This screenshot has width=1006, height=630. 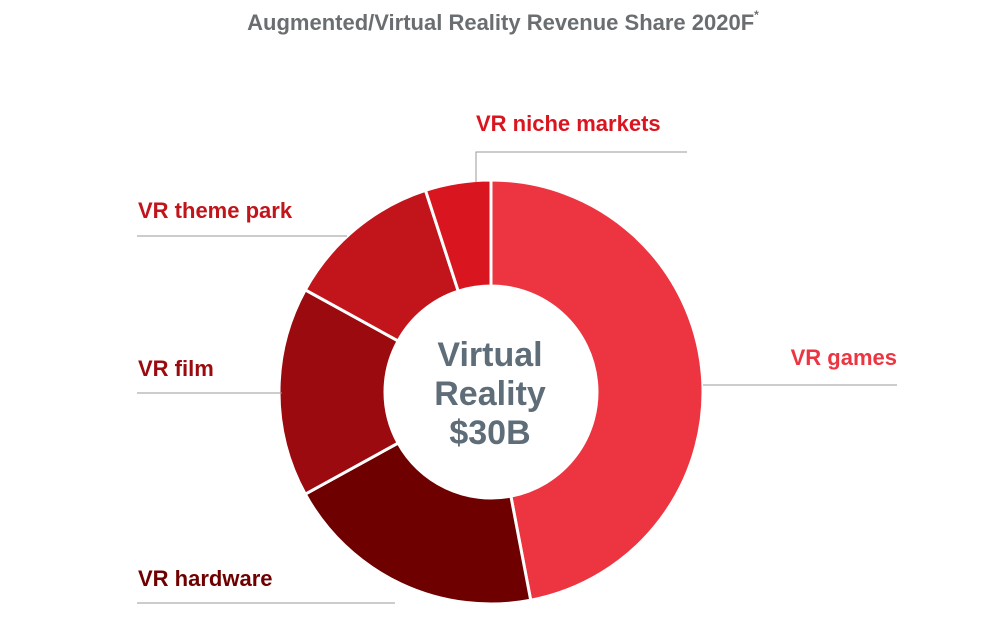 I want to click on slice-vr-games, so click(x=597, y=390).